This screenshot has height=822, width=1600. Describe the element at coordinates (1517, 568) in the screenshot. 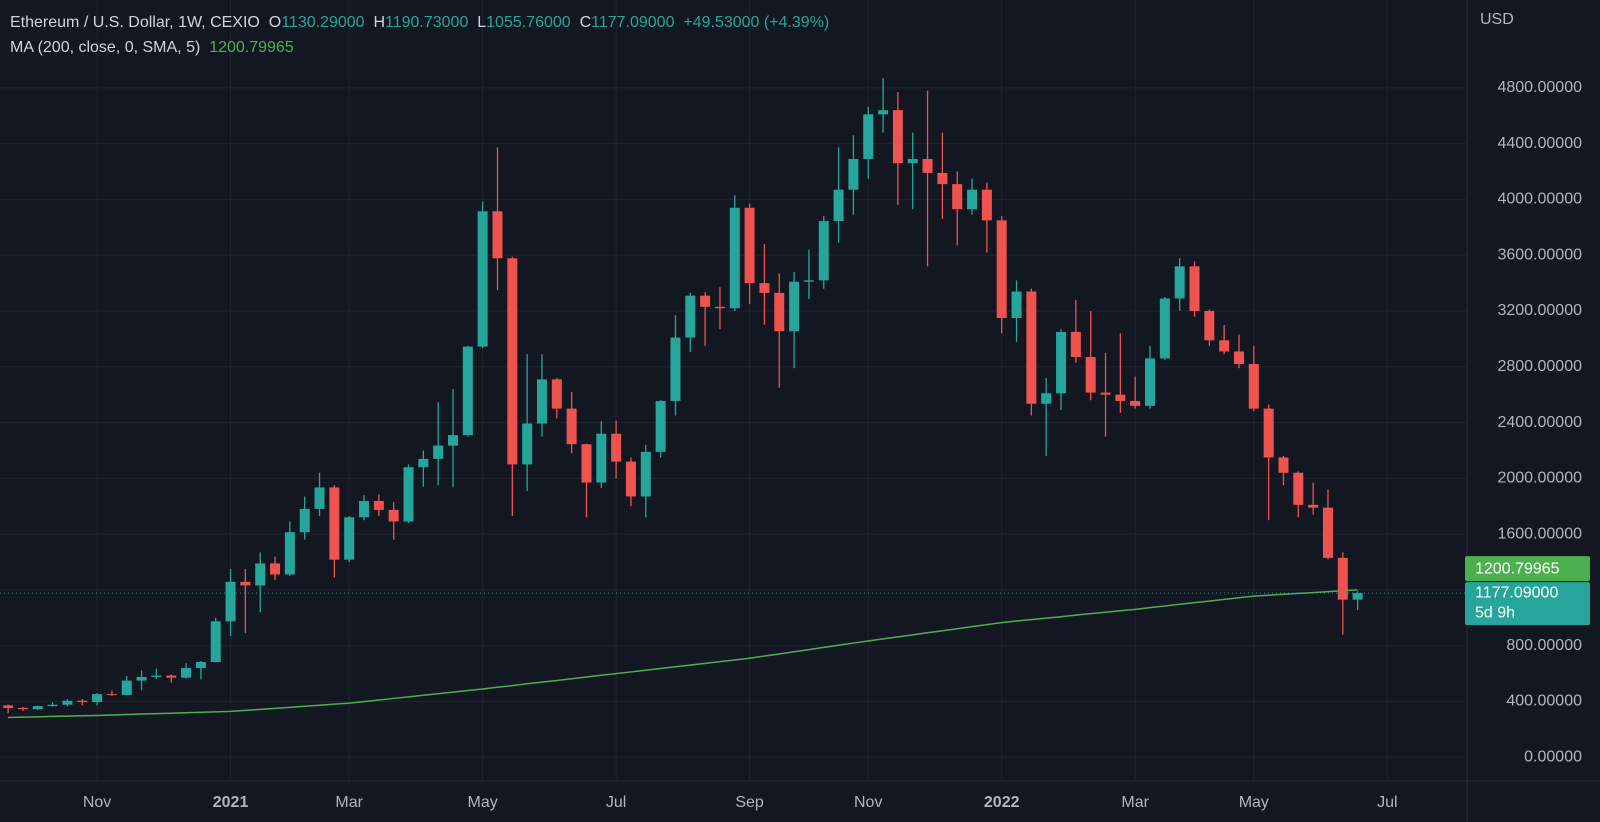

I see `ma-value-tag-label: 1200.79965` at that location.